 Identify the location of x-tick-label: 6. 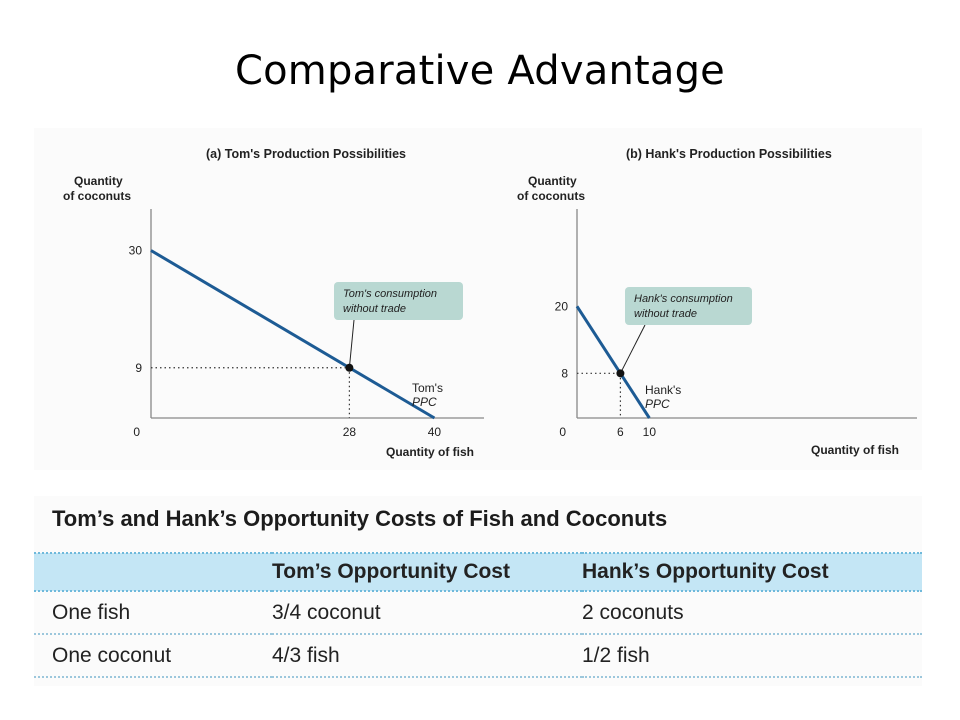
(620, 432).